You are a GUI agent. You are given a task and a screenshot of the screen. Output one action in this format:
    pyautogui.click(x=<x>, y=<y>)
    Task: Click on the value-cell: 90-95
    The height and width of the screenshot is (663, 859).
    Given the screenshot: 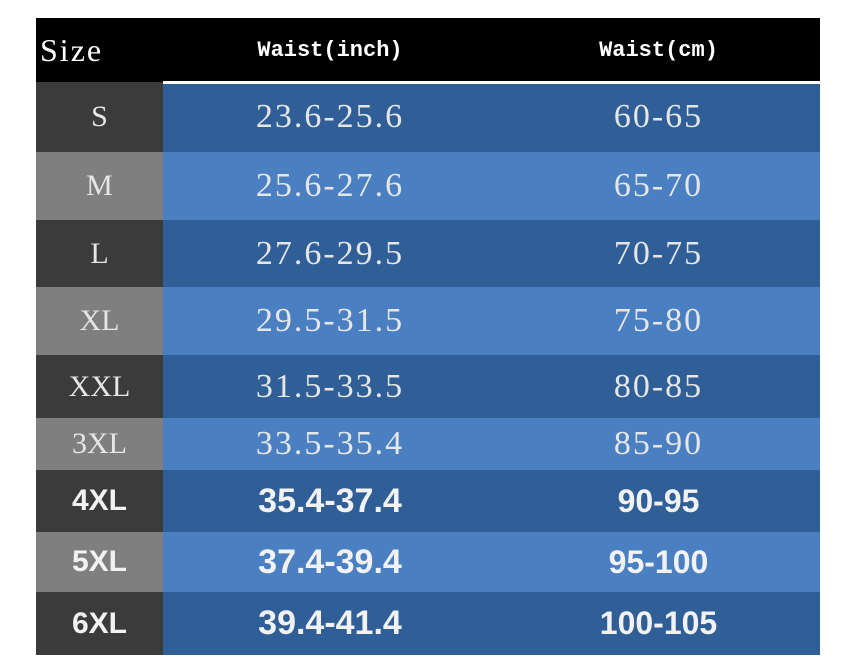 What is the action you would take?
    pyautogui.click(x=658, y=501)
    